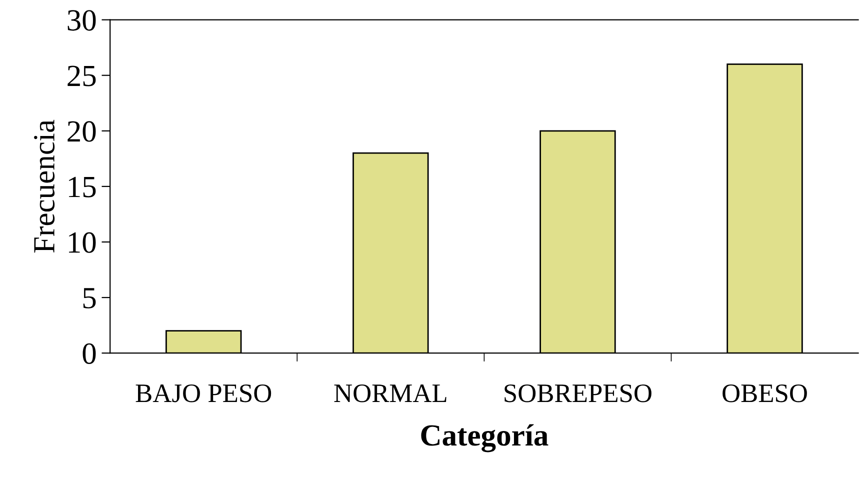 The height and width of the screenshot is (483, 860). I want to click on y-tick-label: 20, so click(82, 131).